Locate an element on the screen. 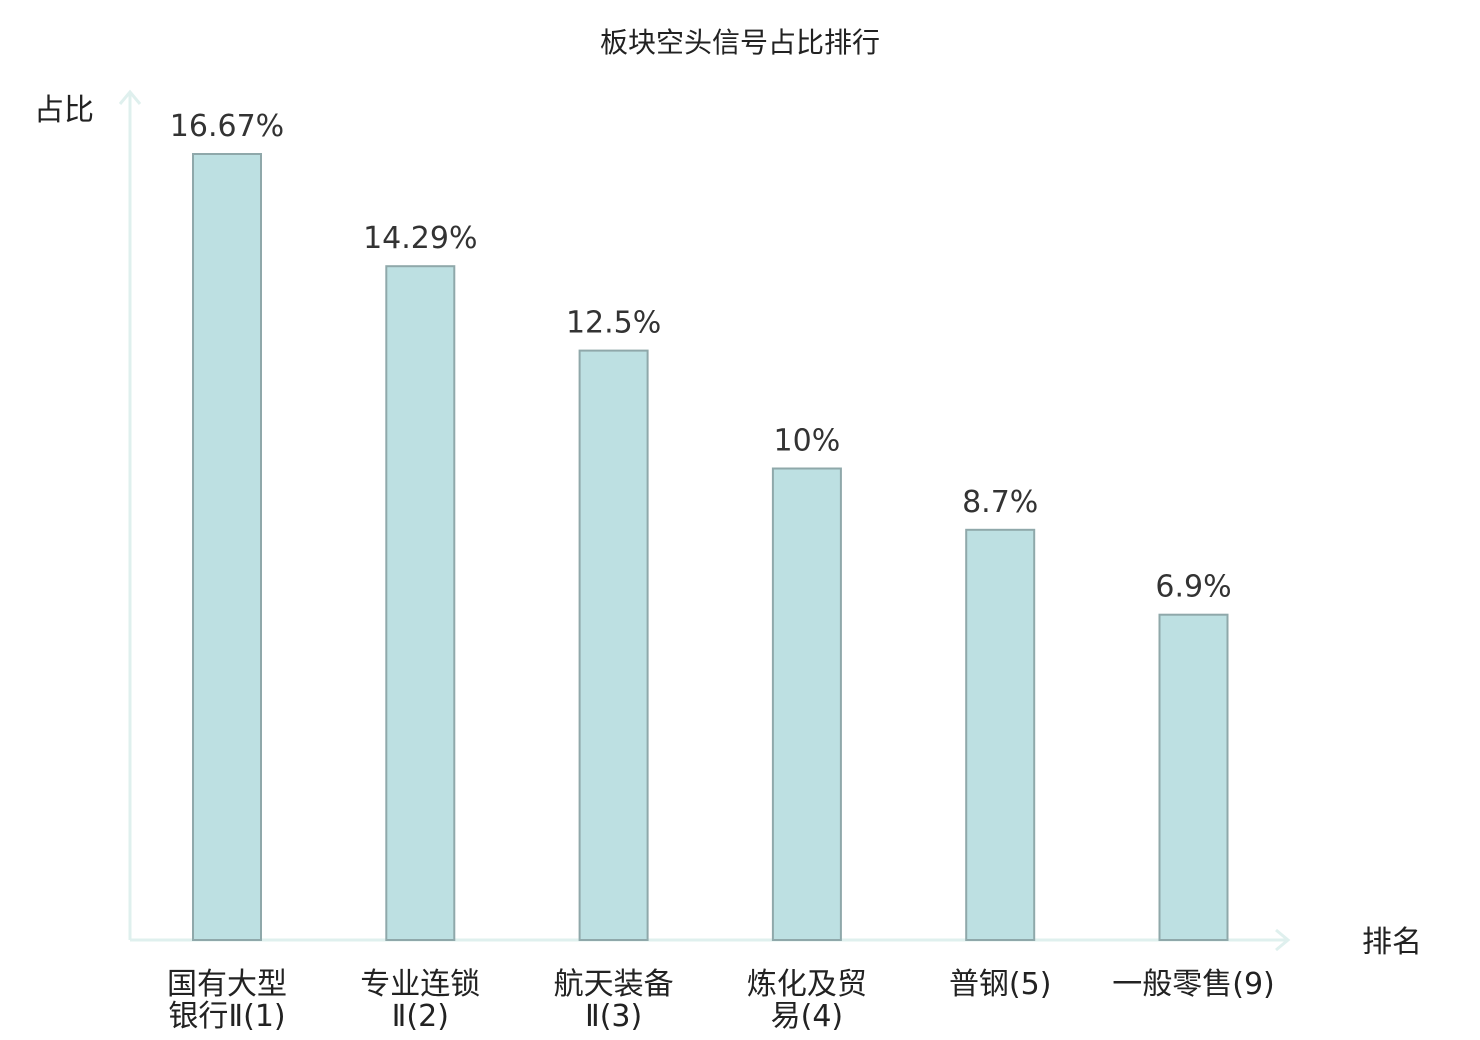 The width and height of the screenshot is (1480, 1040). x-tick-label: 一般零售(9) is located at coordinates (1193, 984).